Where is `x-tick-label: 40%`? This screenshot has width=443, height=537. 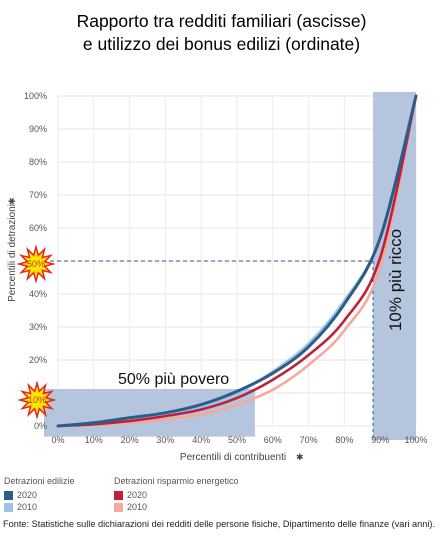
x-tick-label: 40% is located at coordinates (201, 440).